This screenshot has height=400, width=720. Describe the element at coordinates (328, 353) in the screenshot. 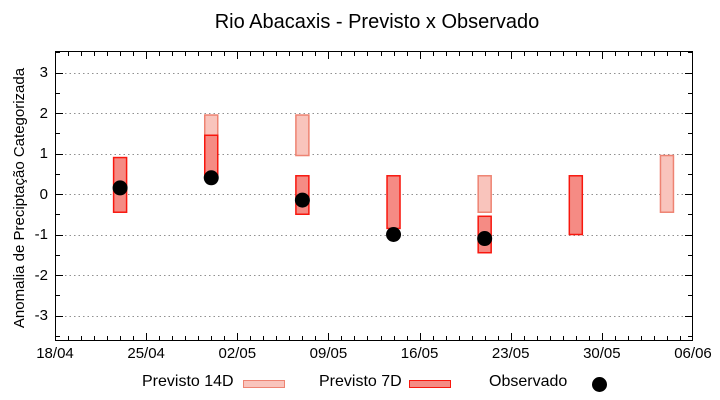

I see `x-tick-label: 09/05` at that location.